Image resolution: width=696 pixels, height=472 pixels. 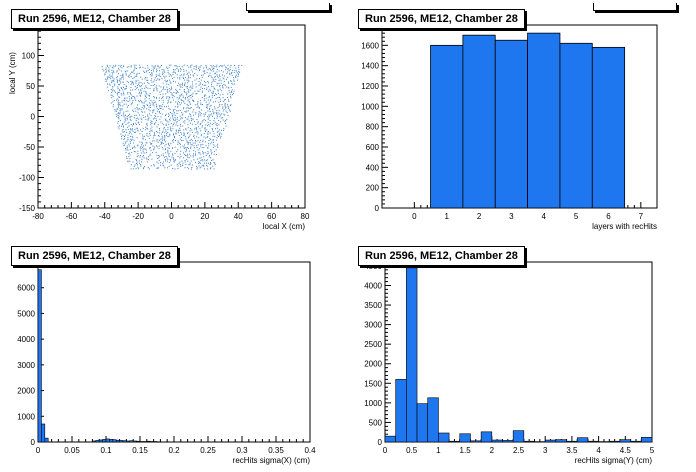 I want to click on chart-title: Run 2596, ME12, Chamber 28, so click(x=94, y=19).